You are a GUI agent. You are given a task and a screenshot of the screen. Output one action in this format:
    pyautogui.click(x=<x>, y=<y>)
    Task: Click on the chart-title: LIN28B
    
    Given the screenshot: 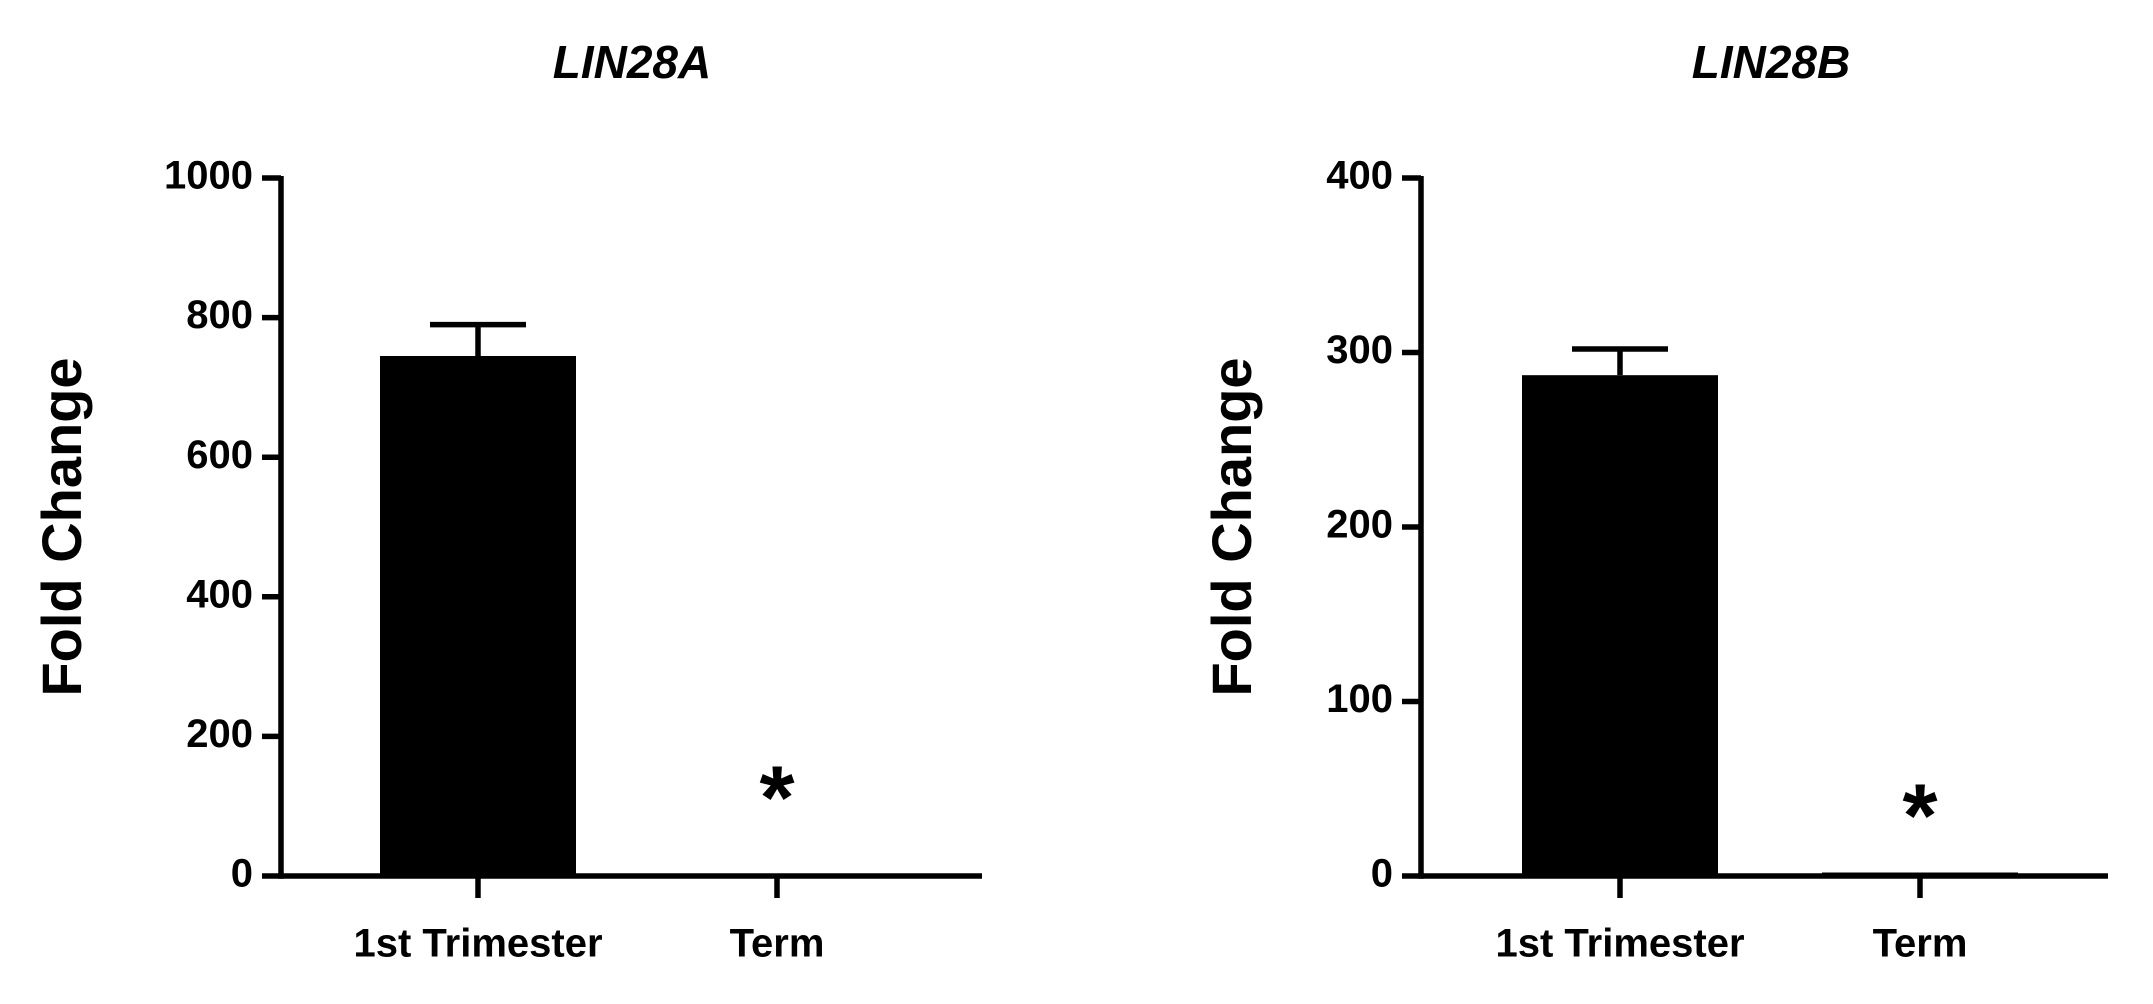 What is the action you would take?
    pyautogui.click(x=1771, y=62)
    